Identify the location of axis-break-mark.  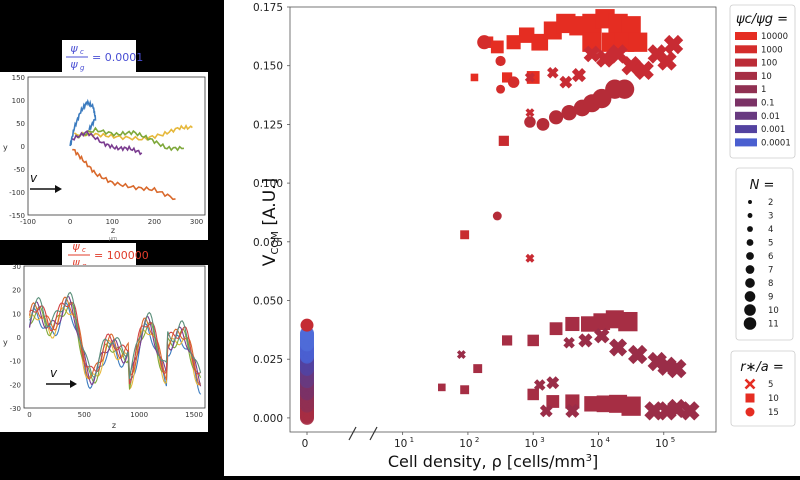
(352, 433).